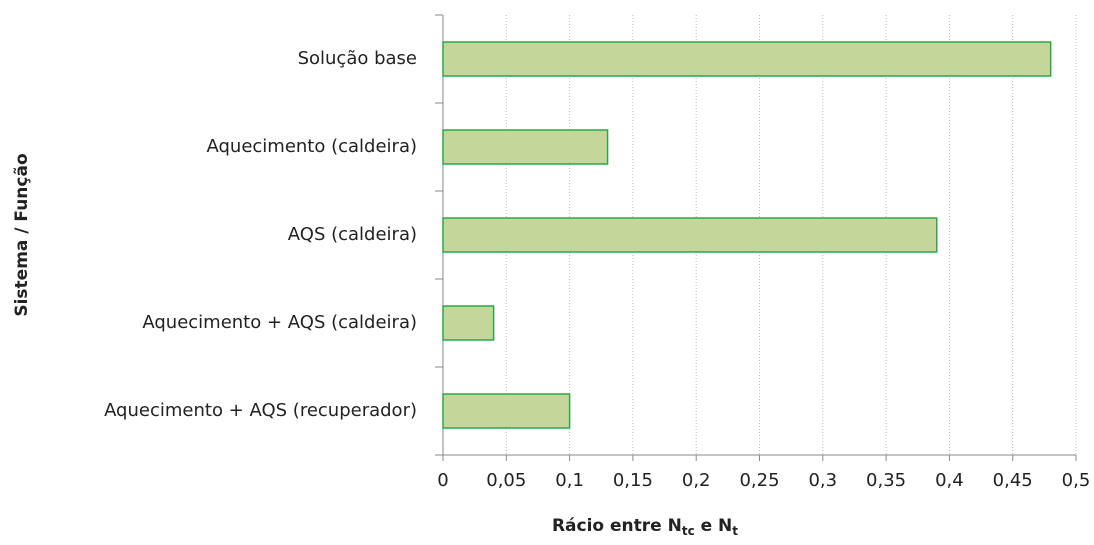  I want to click on y-tick-label: Aquecimento (caldeira), so click(311, 146).